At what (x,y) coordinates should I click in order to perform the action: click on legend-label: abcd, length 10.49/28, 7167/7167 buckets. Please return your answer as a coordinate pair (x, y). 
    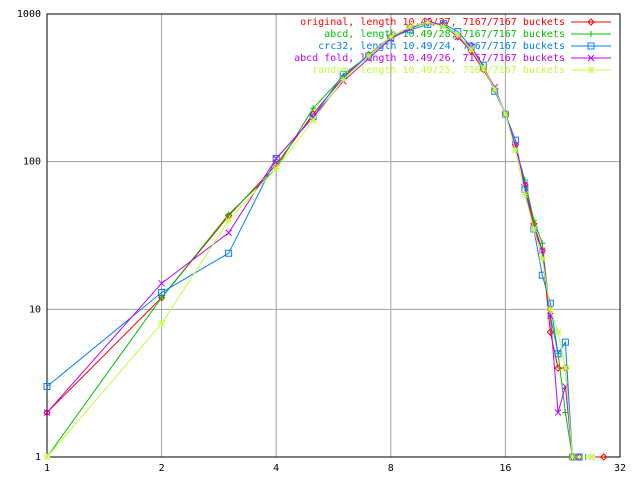
    Looking at the image, I should click on (444, 34).